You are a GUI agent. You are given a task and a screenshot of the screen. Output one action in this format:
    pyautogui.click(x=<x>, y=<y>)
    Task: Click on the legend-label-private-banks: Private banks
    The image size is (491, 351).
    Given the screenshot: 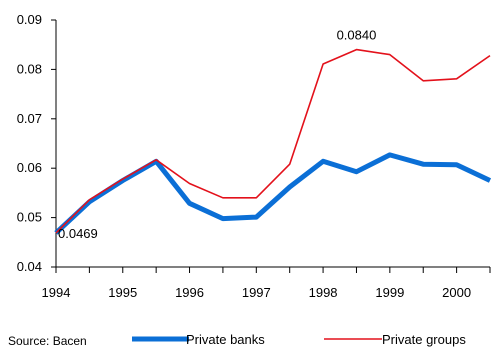 What is the action you would take?
    pyautogui.click(x=225, y=339)
    